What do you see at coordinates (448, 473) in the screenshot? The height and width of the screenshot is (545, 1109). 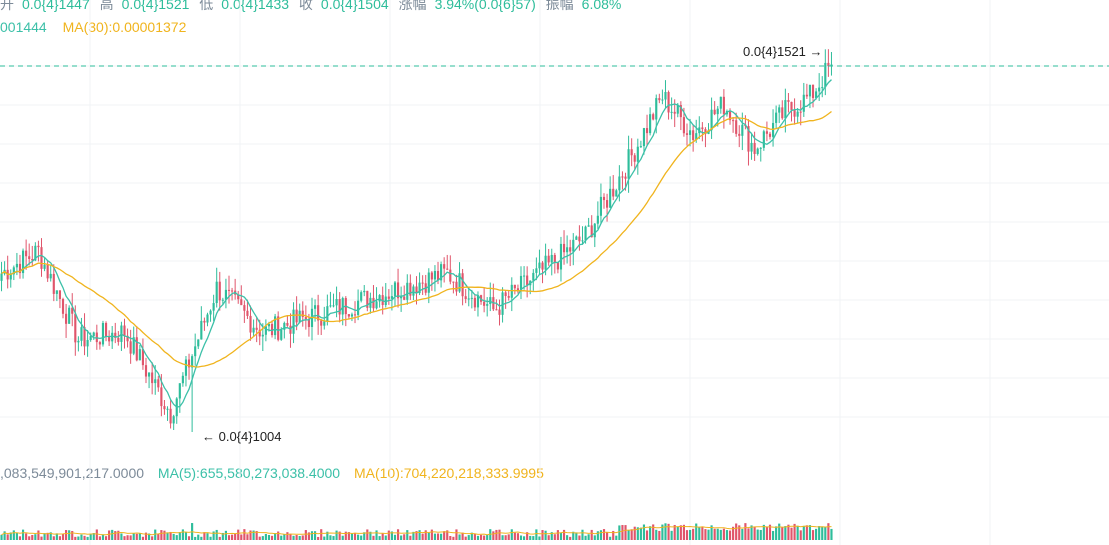 I see `volume-ma10-value: MA(10):704,220,218,333.9995` at bounding box center [448, 473].